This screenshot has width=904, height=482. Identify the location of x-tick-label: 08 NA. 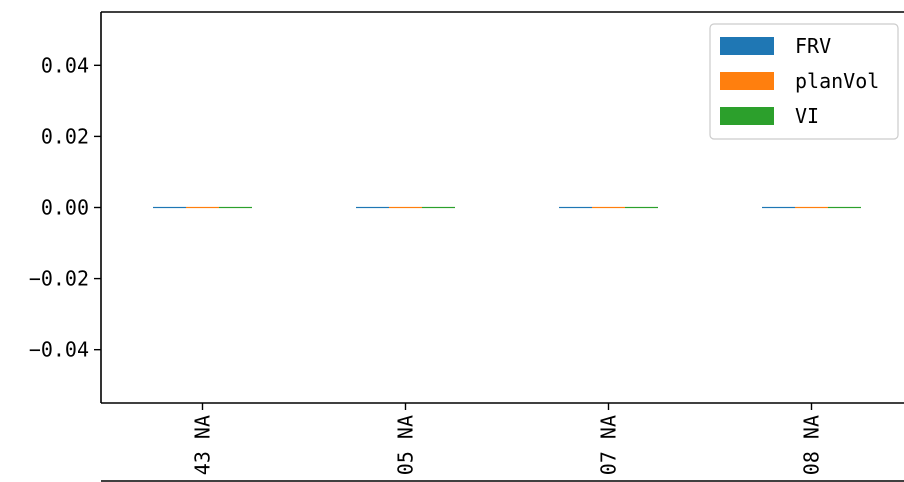
(812, 445).